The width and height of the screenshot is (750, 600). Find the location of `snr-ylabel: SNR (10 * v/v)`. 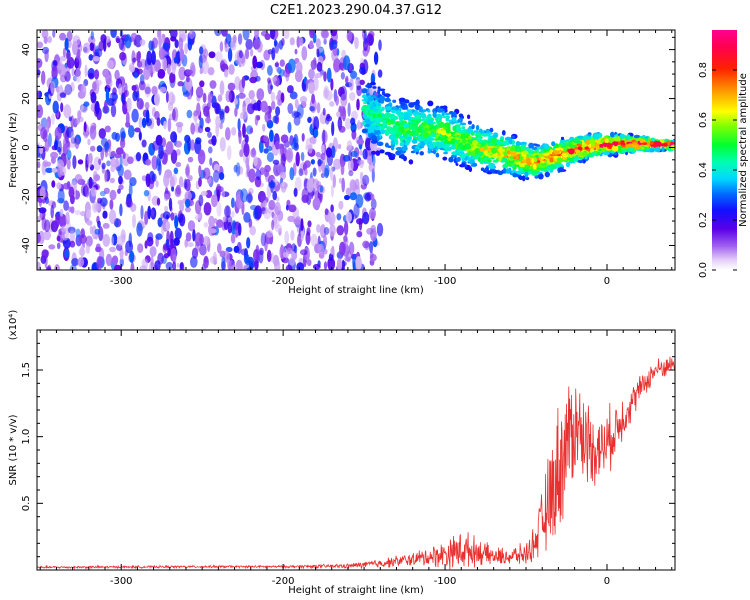

snr-ylabel: SNR (10 * v/v) is located at coordinates (13, 449).